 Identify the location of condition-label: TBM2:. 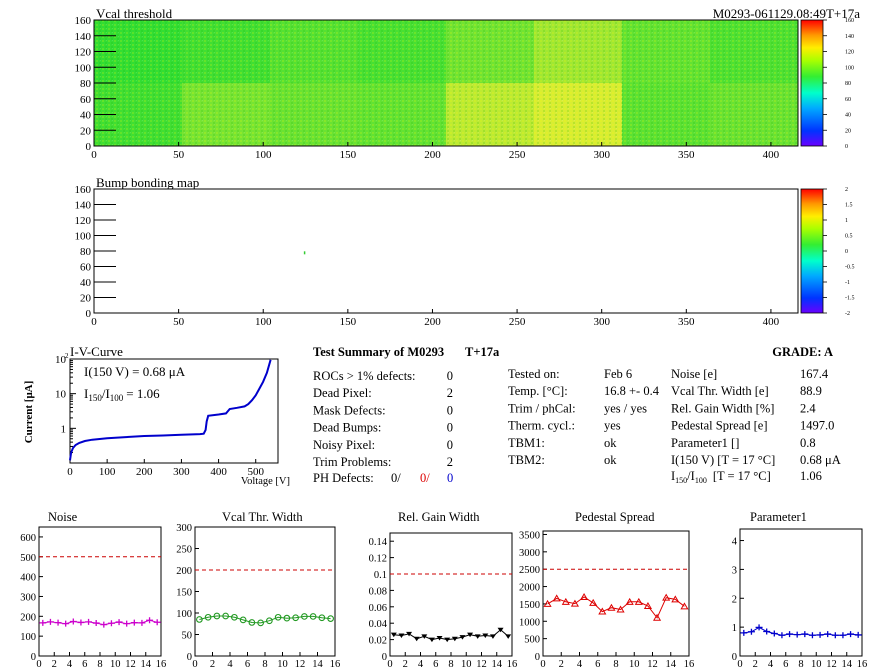
(526, 460).